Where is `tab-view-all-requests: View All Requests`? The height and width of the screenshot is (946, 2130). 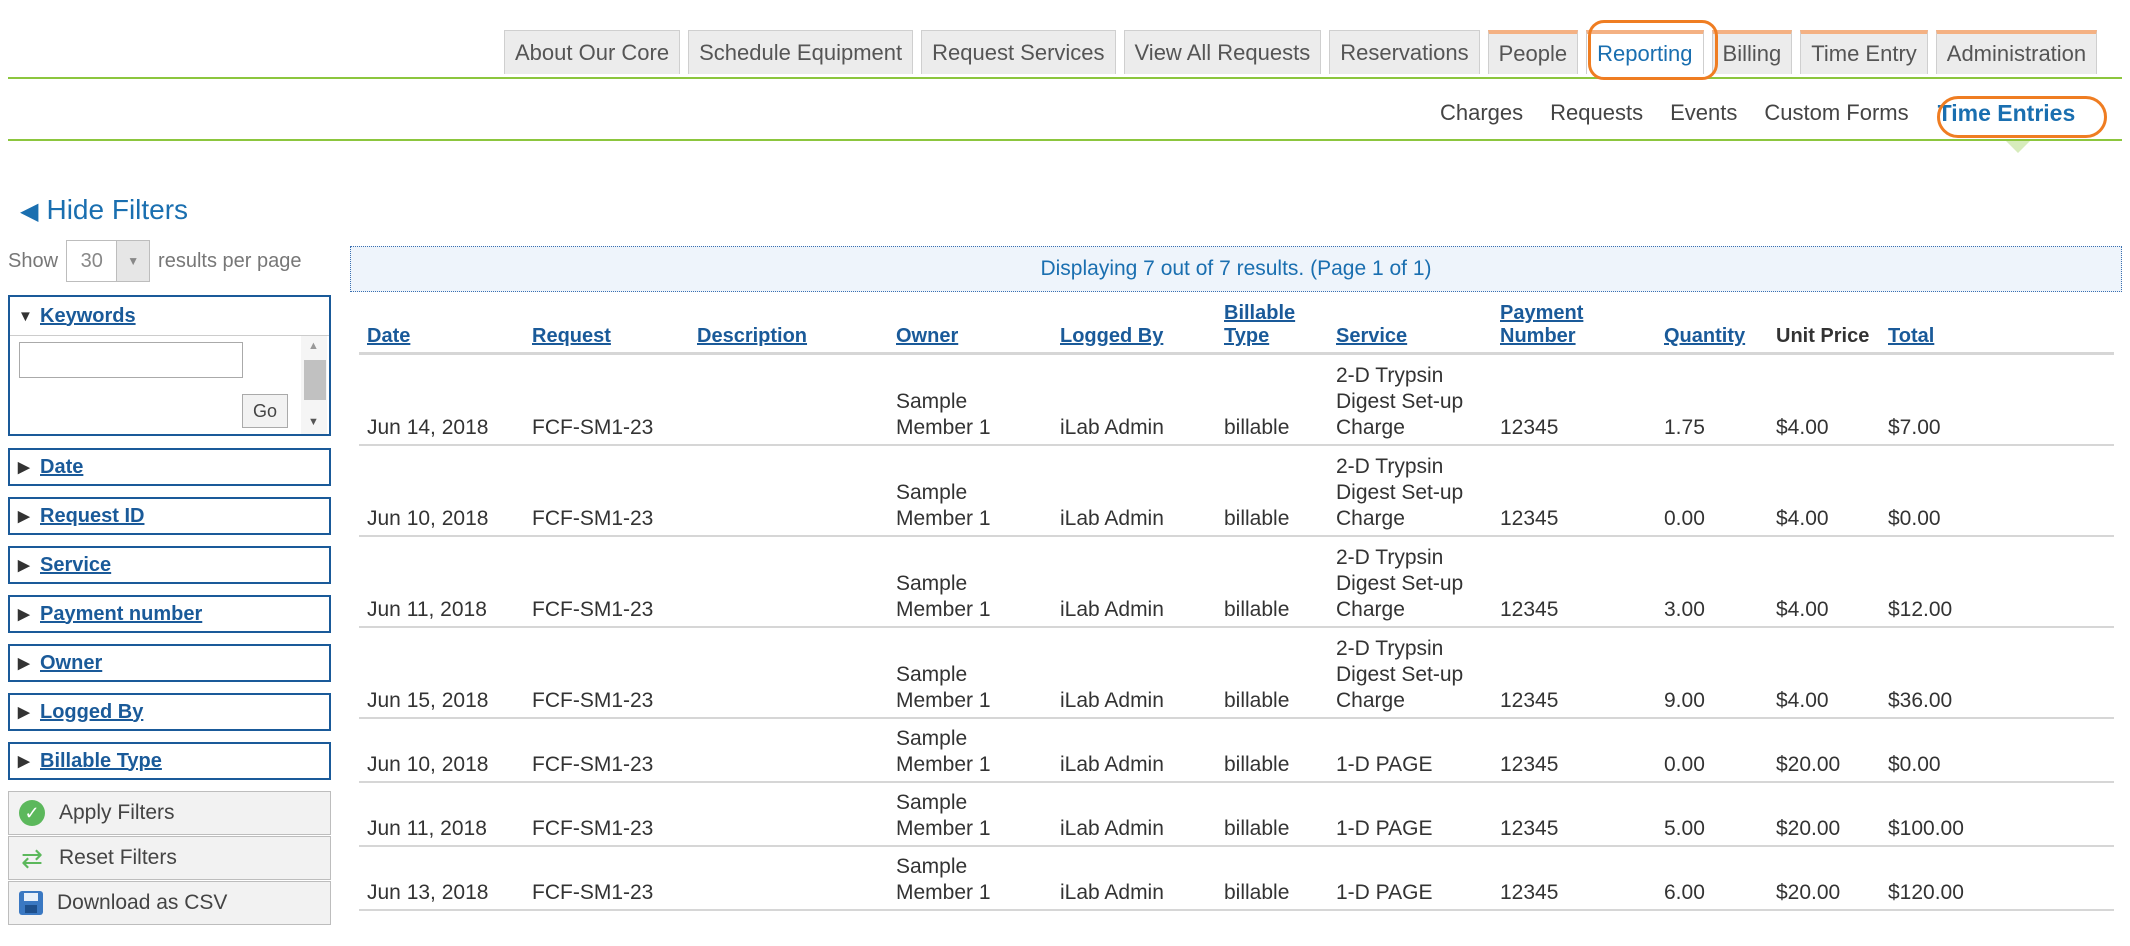 tab-view-all-requests: View All Requests is located at coordinates (1222, 52).